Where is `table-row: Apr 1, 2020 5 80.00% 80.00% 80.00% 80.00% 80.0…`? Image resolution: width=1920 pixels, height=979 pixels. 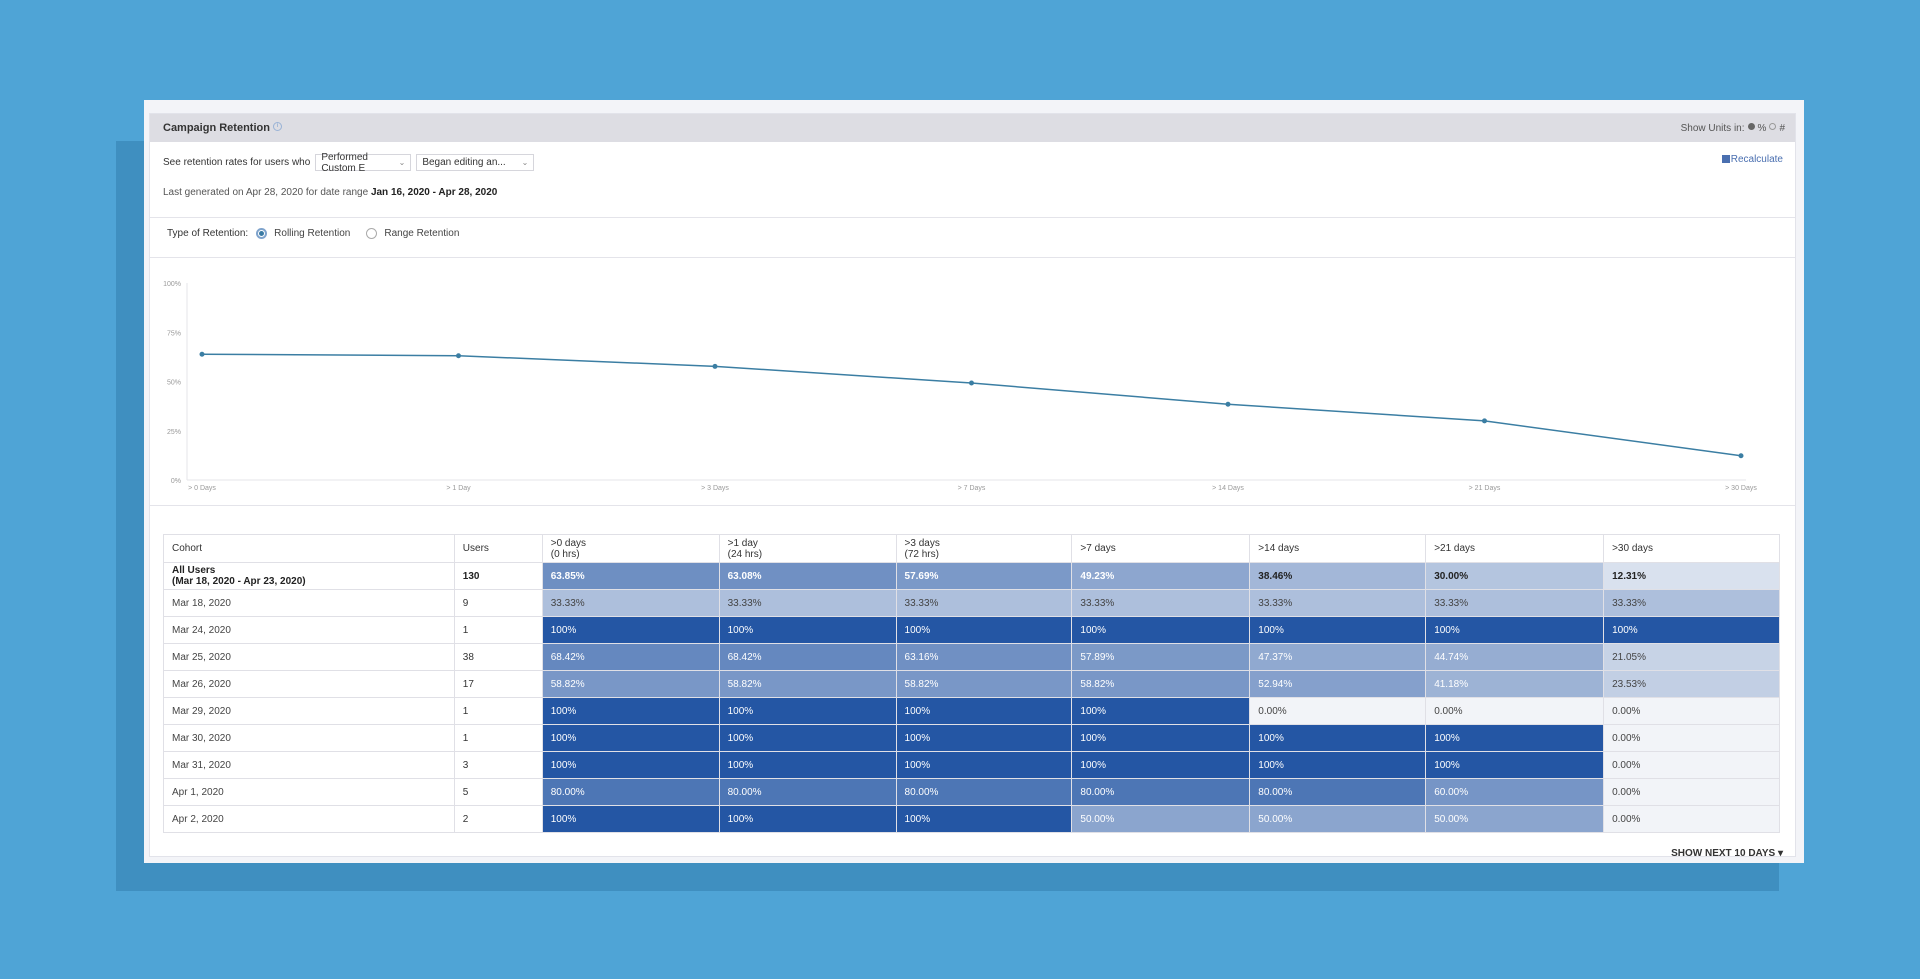 table-row: Apr 1, 2020 5 80.00% 80.00% 80.00% 80.00% 80.0… is located at coordinates (971, 792).